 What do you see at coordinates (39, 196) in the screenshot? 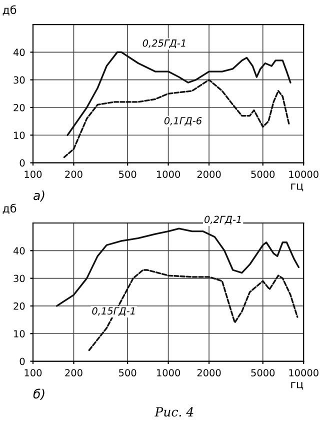
I see `text: а)` at bounding box center [39, 196].